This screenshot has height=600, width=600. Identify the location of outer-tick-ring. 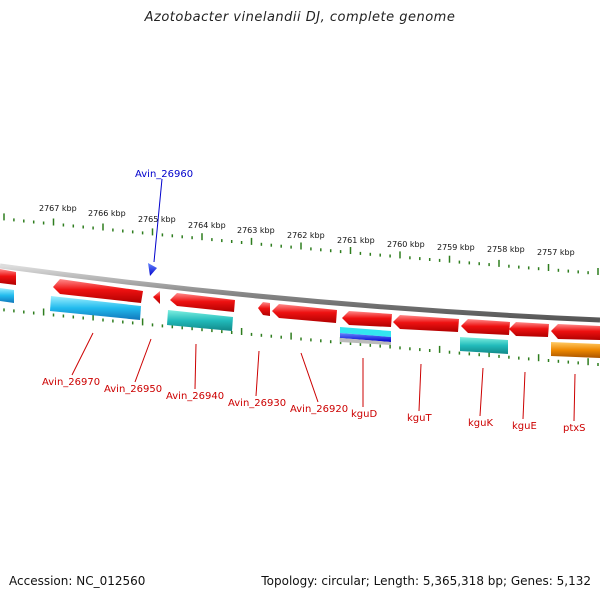
(301, 244).